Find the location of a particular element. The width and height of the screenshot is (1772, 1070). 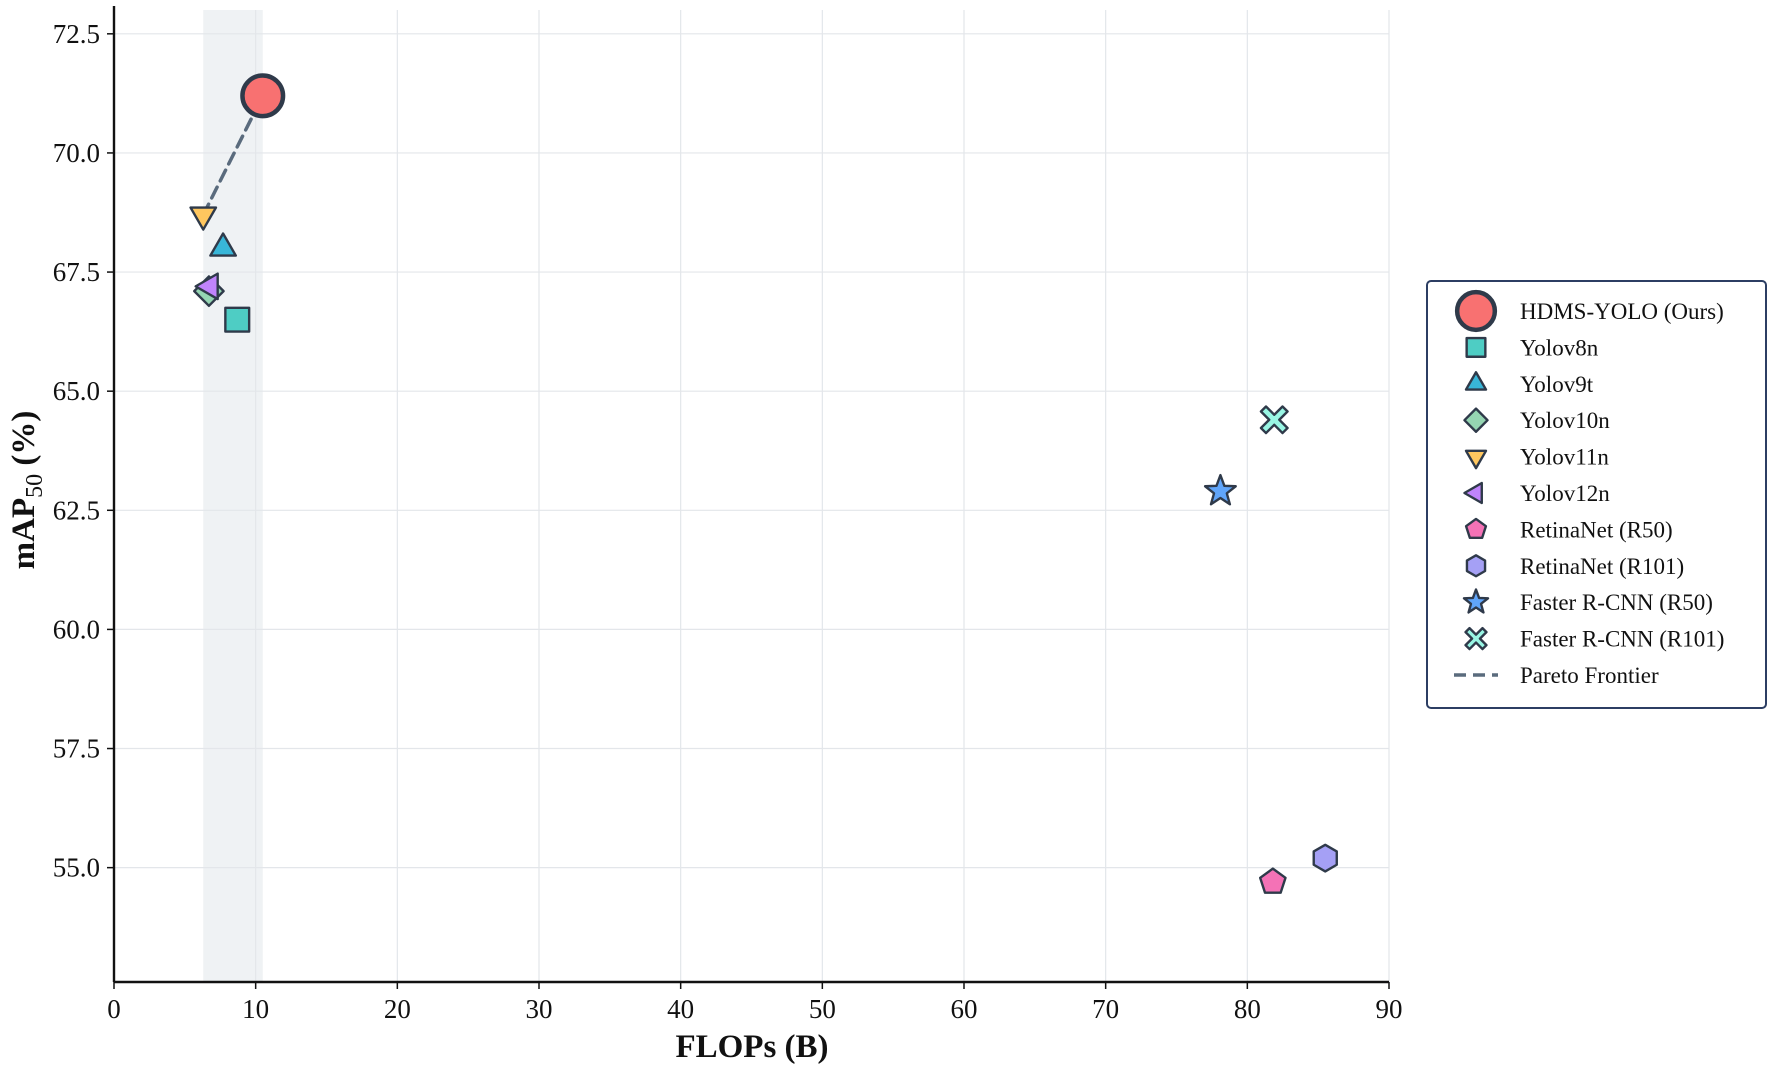

data-point-retinanet-r50 is located at coordinates (1272, 880).